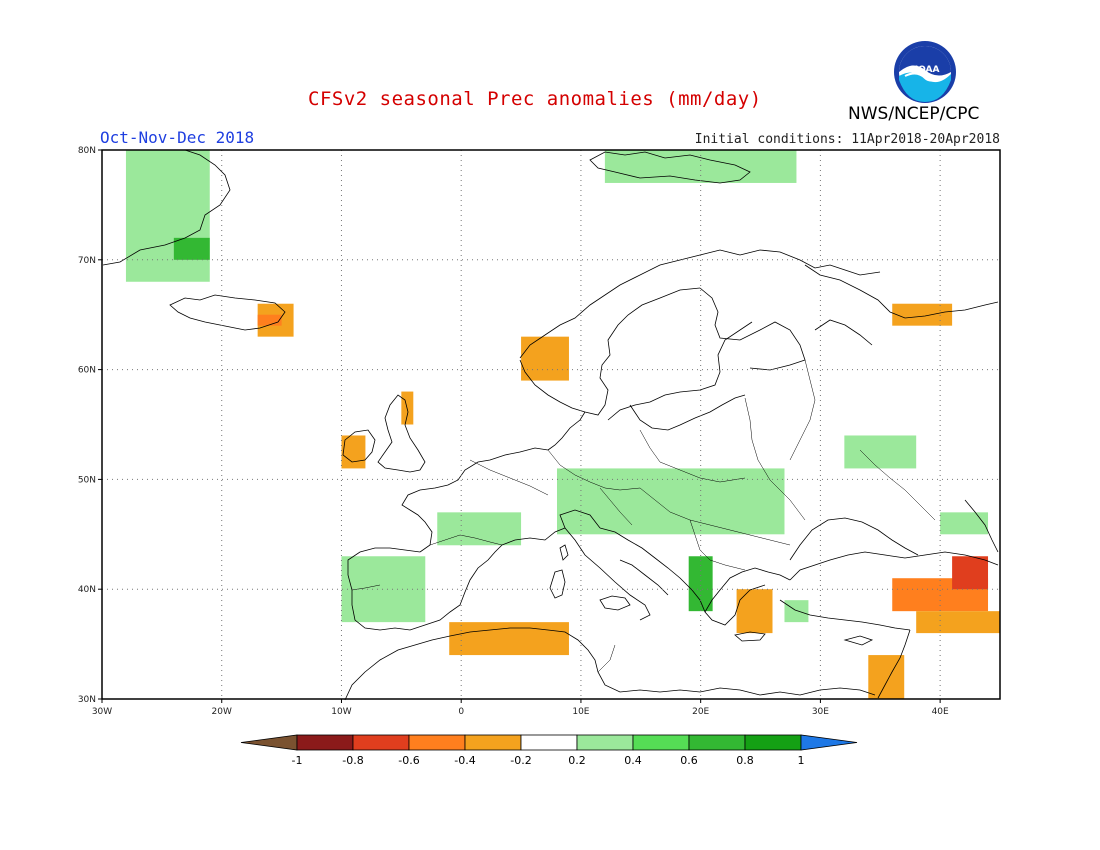 Image resolution: width=1100 pixels, height=850 pixels. I want to click on colorbar-label: -0.2, so click(520, 760).